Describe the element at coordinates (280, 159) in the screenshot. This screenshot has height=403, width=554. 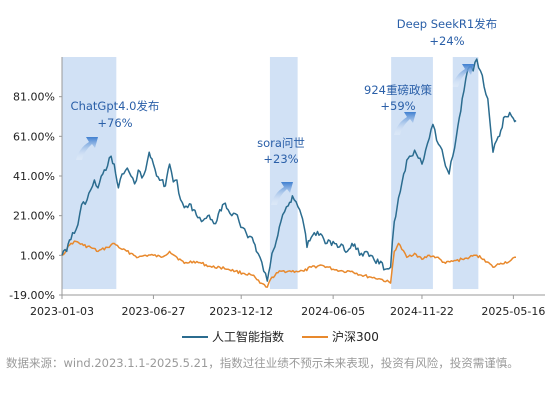
I see `annotation-change: +23%` at that location.